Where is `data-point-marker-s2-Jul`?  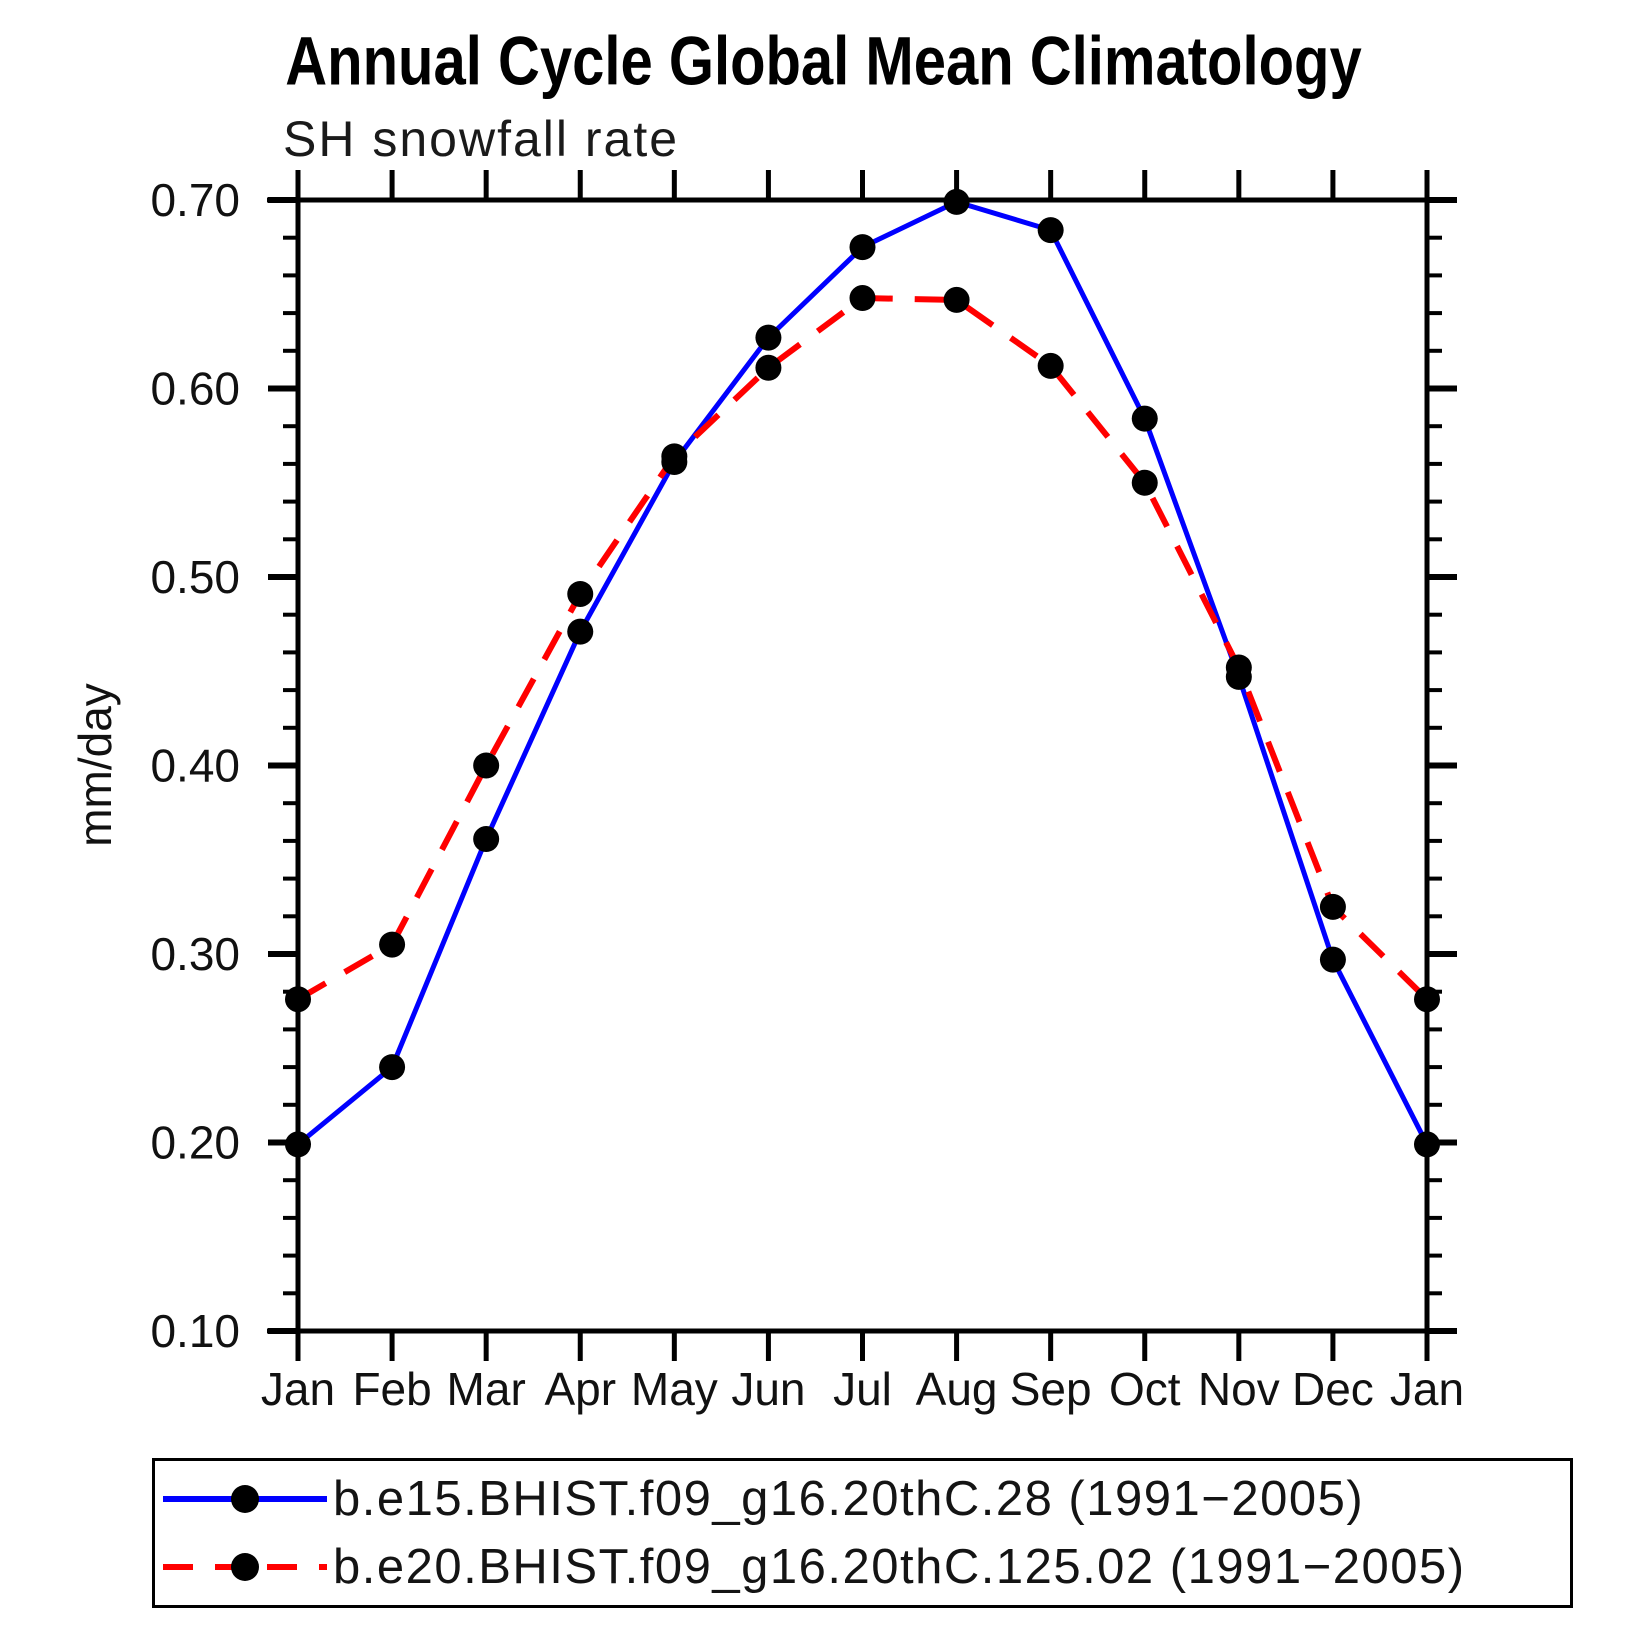 data-point-marker-s2-Jul is located at coordinates (862, 298).